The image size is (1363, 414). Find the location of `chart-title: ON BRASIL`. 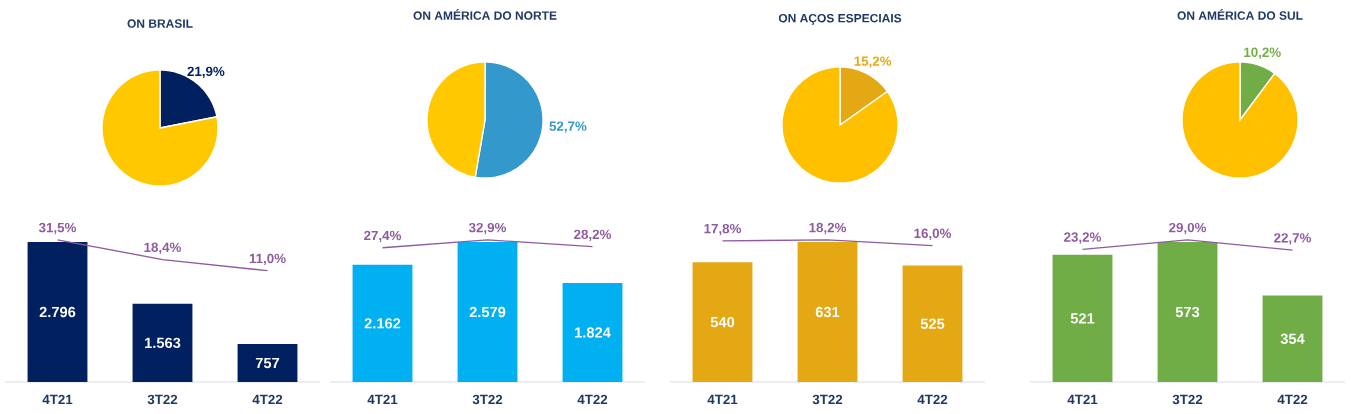

chart-title: ON BRASIL is located at coordinates (160, 23).